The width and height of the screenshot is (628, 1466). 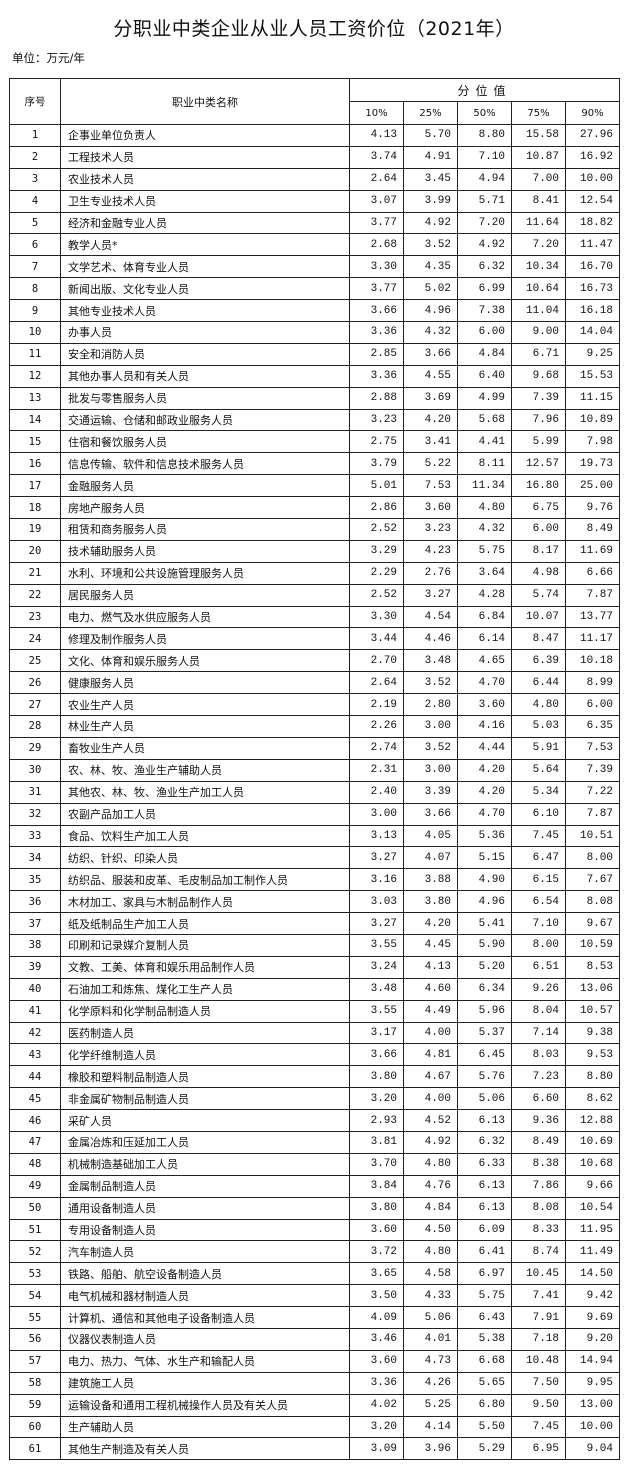 I want to click on cell-p50: 6.45, so click(x=484, y=1055).